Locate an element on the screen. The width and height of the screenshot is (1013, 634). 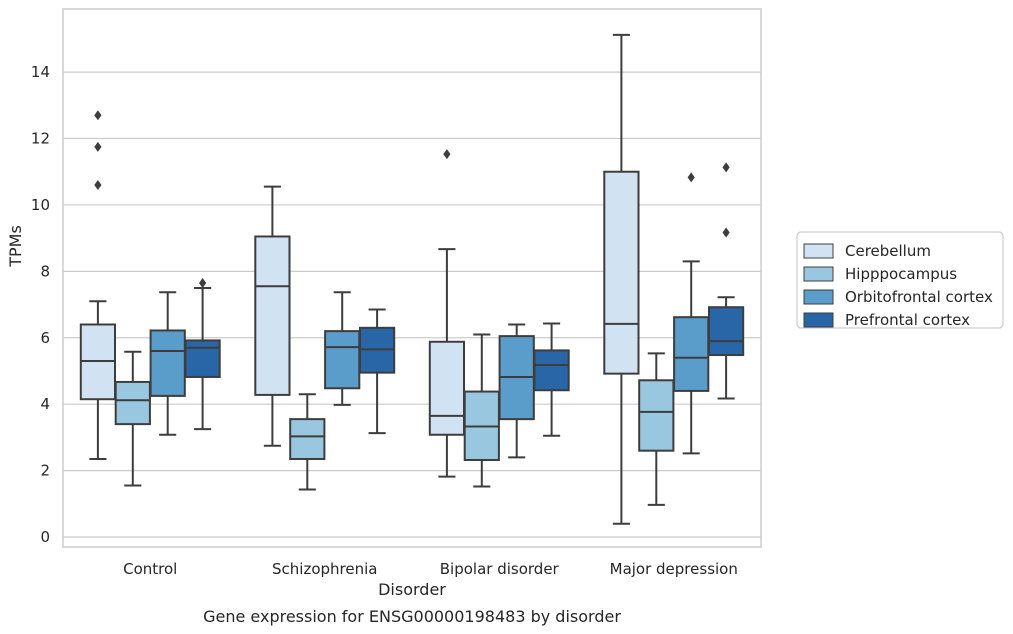
y-tick-label: 10 is located at coordinates (40, 205).